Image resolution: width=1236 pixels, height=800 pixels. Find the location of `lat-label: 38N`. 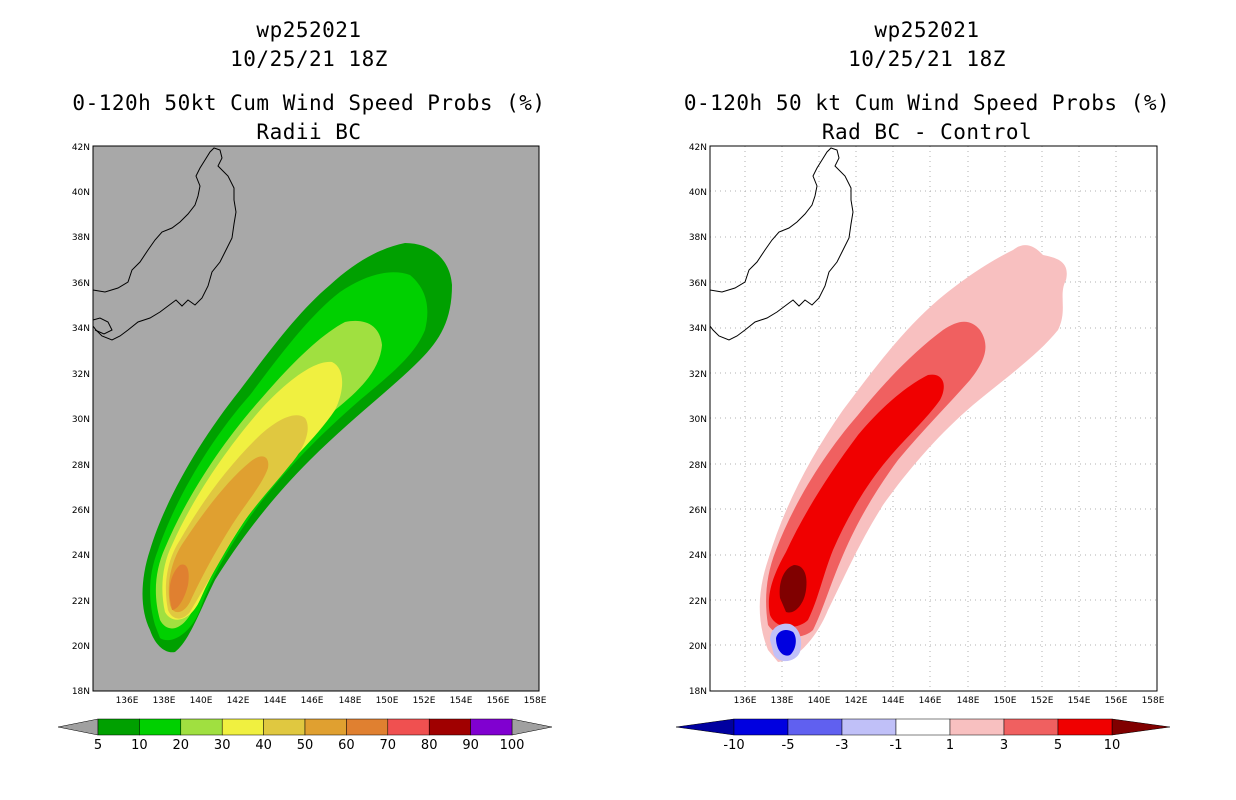

lat-label: 38N is located at coordinates (698, 238).